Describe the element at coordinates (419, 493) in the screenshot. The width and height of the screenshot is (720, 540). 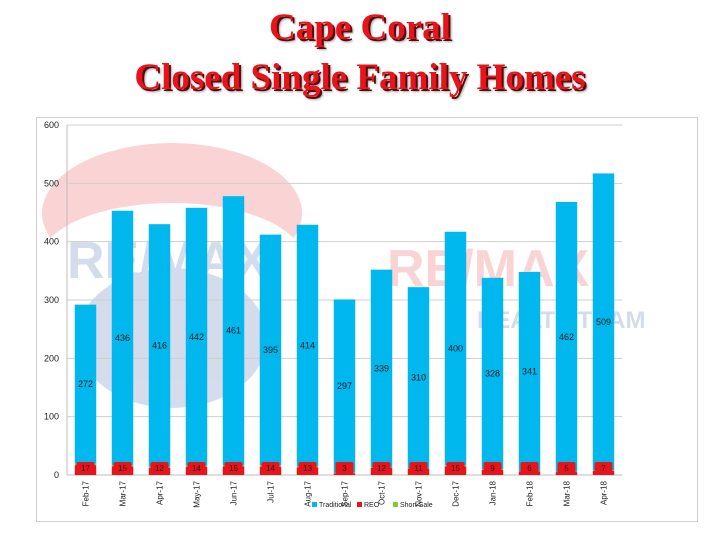
I see `x-tick-label: Nov-17` at that location.